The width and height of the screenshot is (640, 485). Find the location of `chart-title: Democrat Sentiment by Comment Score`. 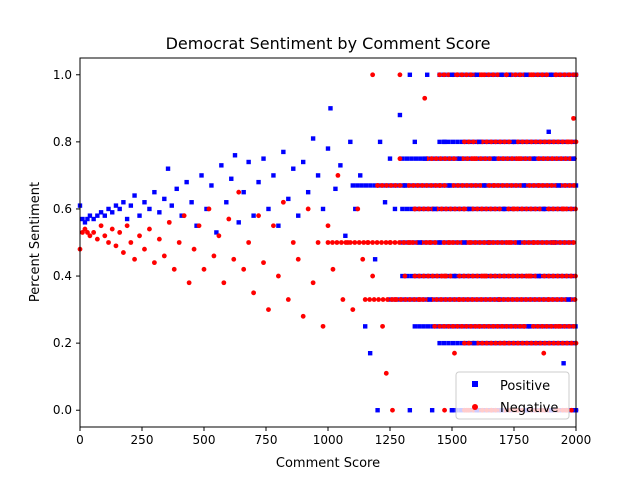

chart-title: Democrat Sentiment by Comment Score is located at coordinates (328, 43).